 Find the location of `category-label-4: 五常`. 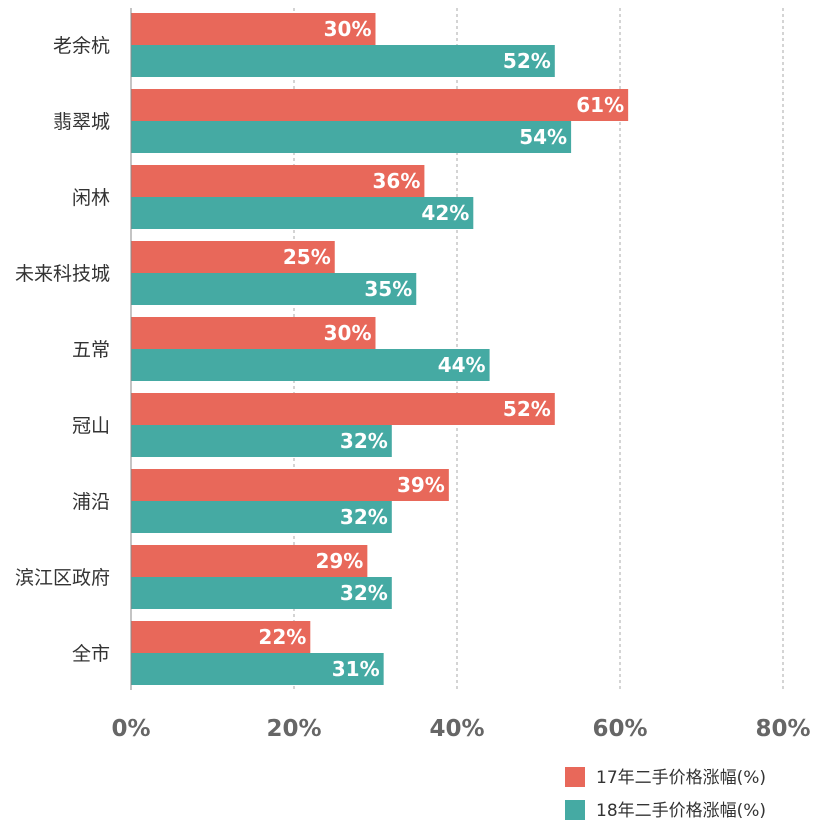

category-label-4: 五常 is located at coordinates (91, 350).